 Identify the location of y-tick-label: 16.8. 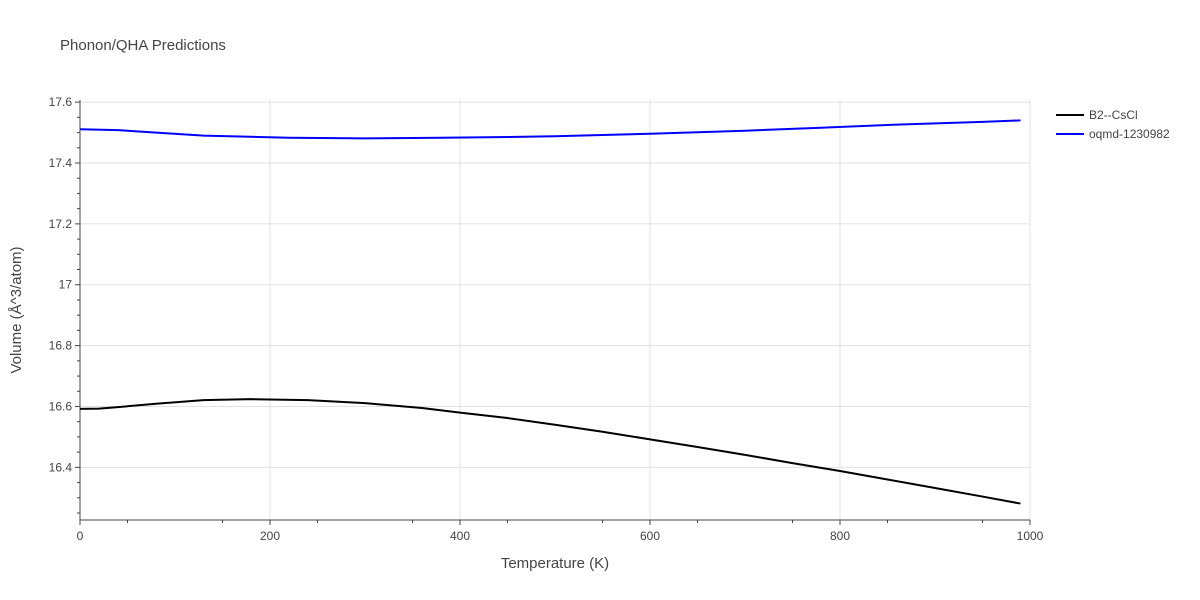
(61, 346).